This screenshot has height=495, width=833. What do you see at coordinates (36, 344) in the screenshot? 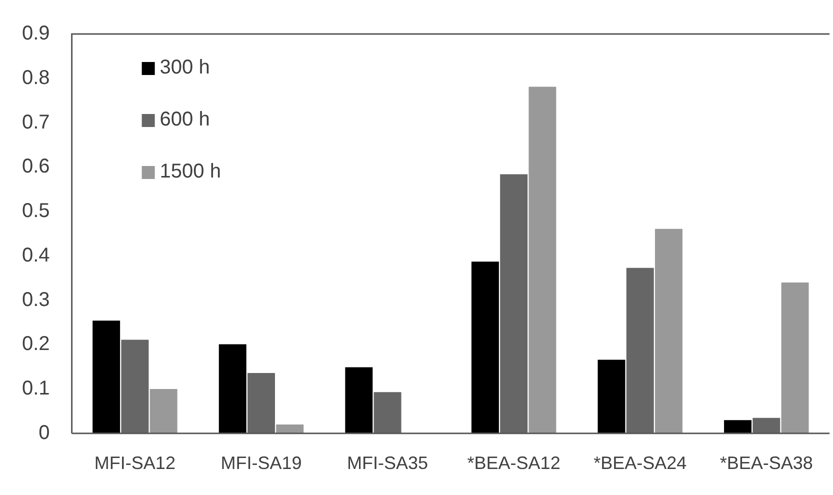
I see `y-tick-label: 0.2` at bounding box center [36, 344].